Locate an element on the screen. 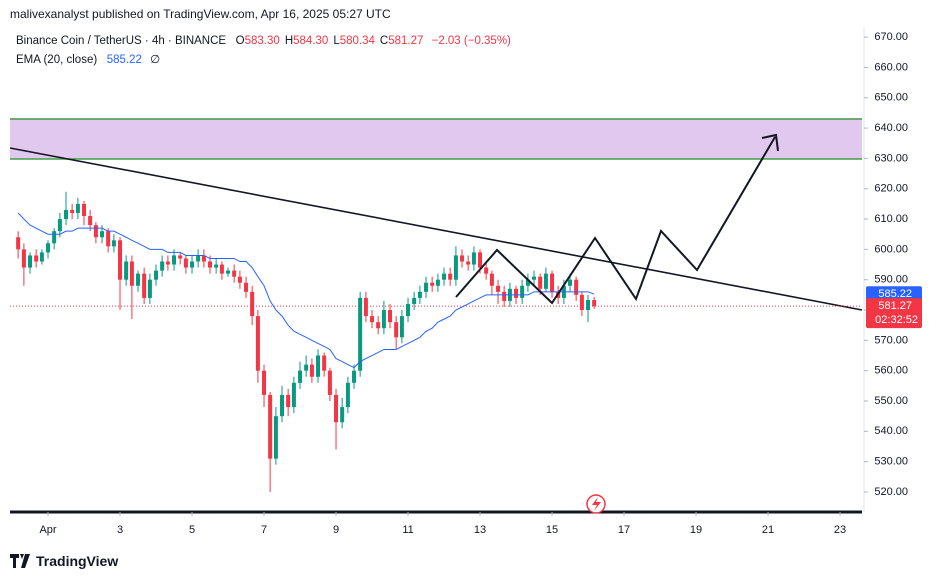  countdown-label: 02:32:52 is located at coordinates (896, 320).